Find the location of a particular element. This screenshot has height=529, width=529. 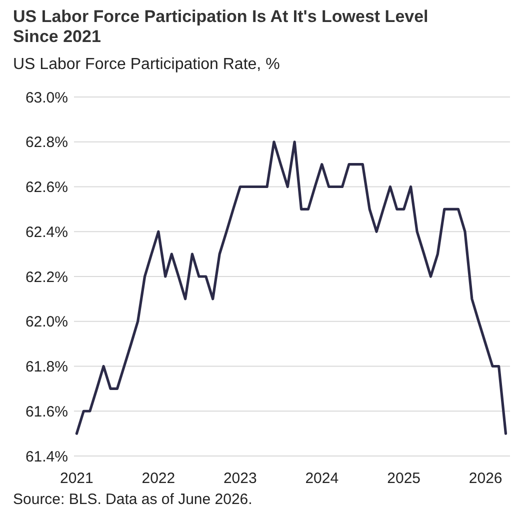

y-tick-label: 63.0% is located at coordinates (46, 97).